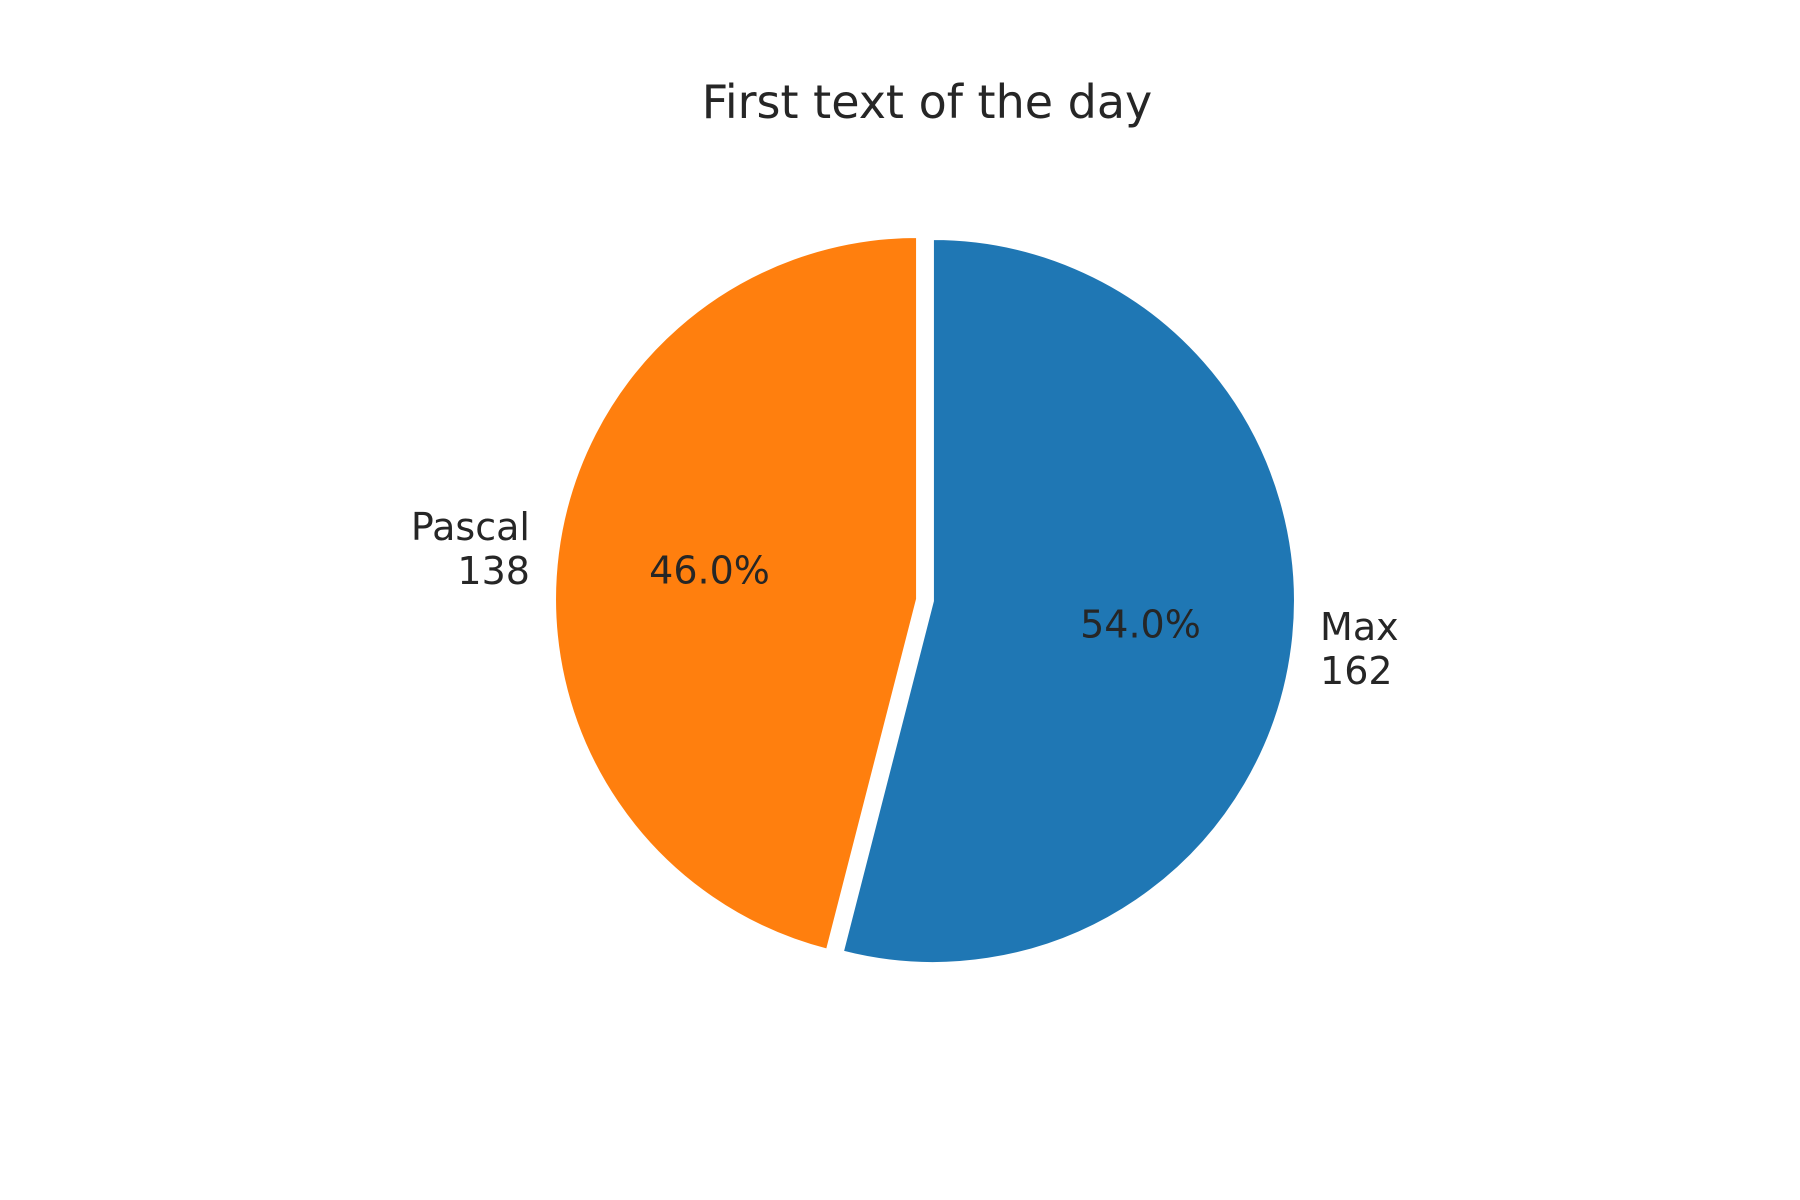 This screenshot has width=1800, height=1200. Describe the element at coordinates (1356, 671) in the screenshot. I see `slice-label-value: 162` at that location.